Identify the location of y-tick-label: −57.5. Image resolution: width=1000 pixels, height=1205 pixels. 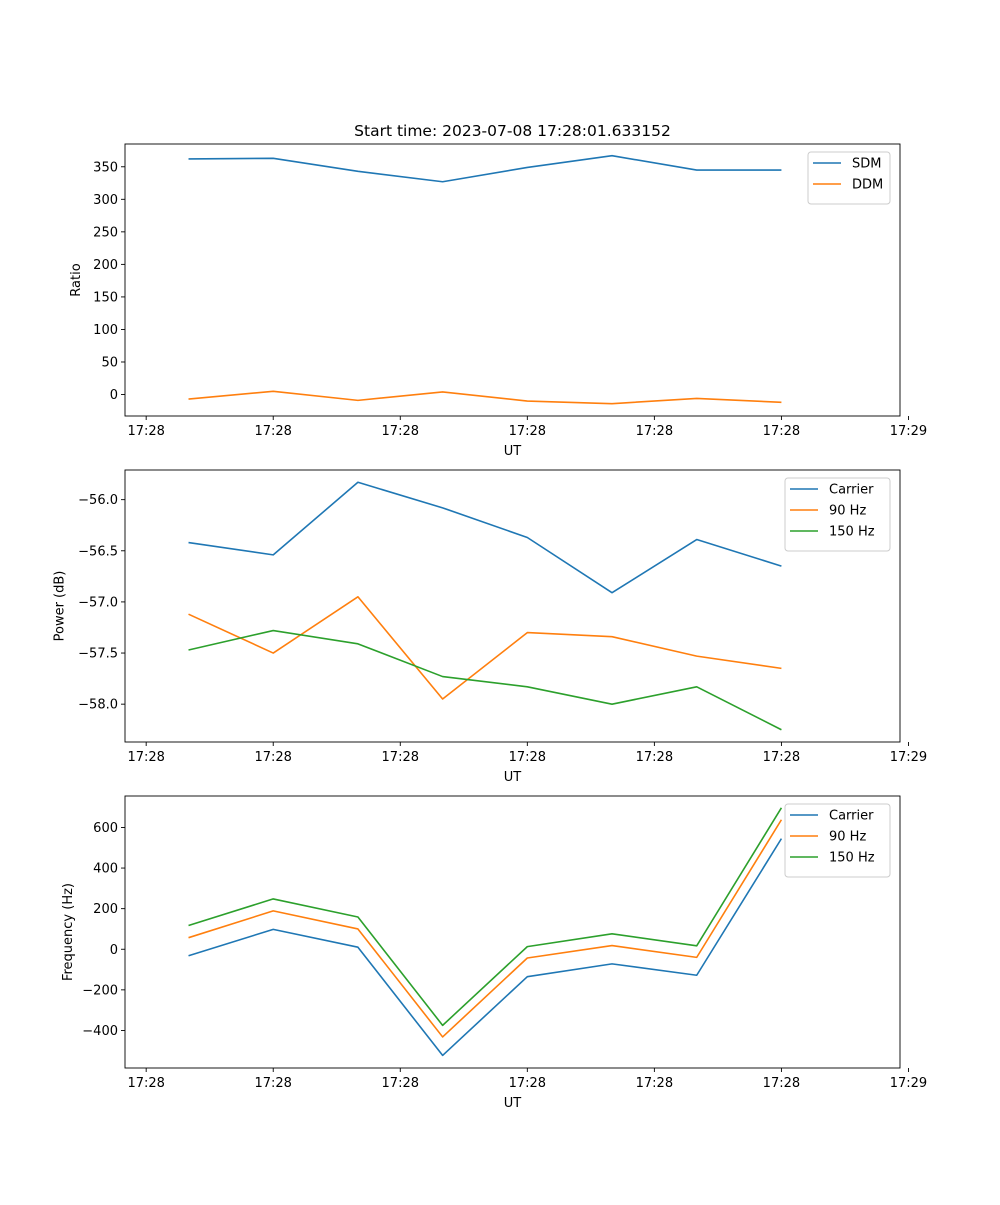
(98, 654).